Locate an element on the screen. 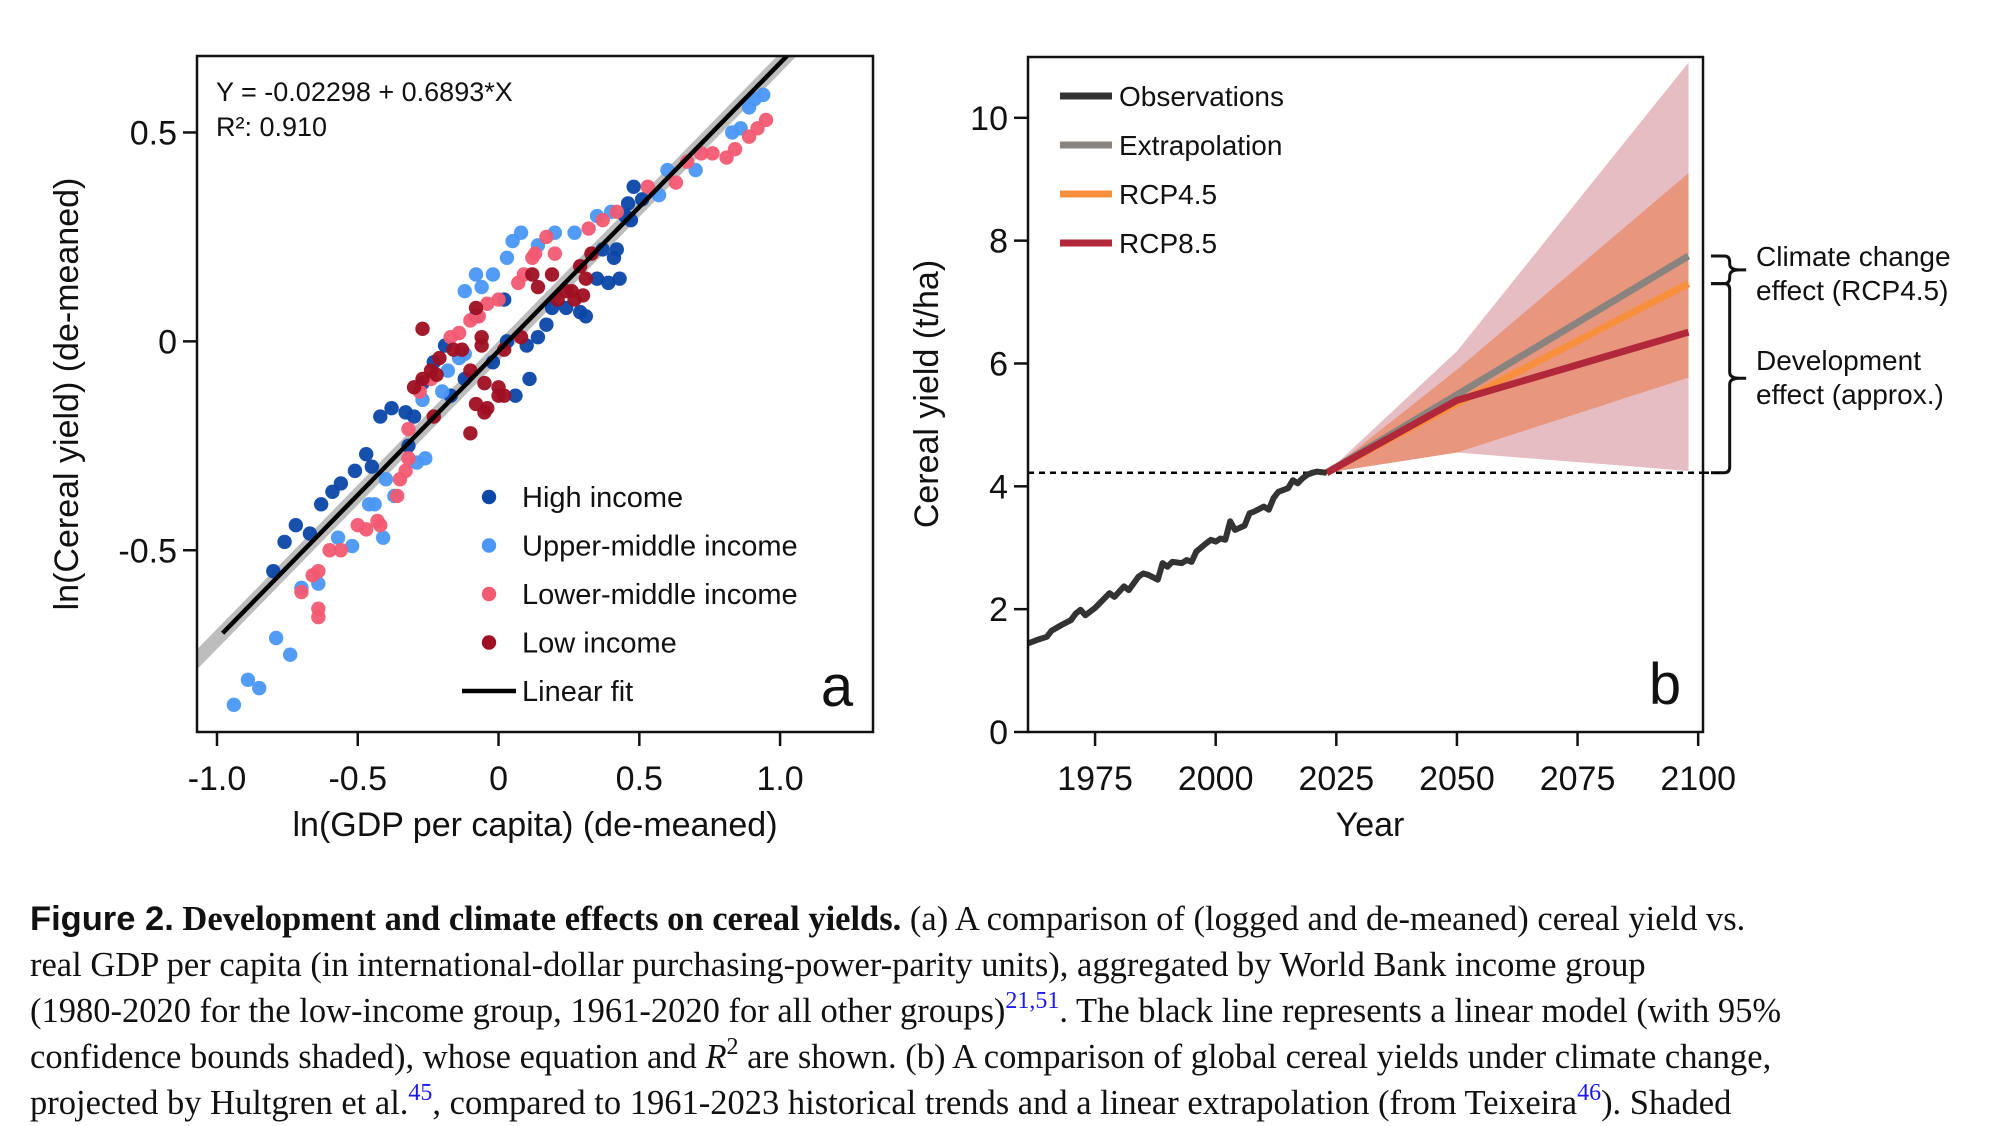 The image size is (2000, 1126). y-tick-label: 4 is located at coordinates (998, 487).